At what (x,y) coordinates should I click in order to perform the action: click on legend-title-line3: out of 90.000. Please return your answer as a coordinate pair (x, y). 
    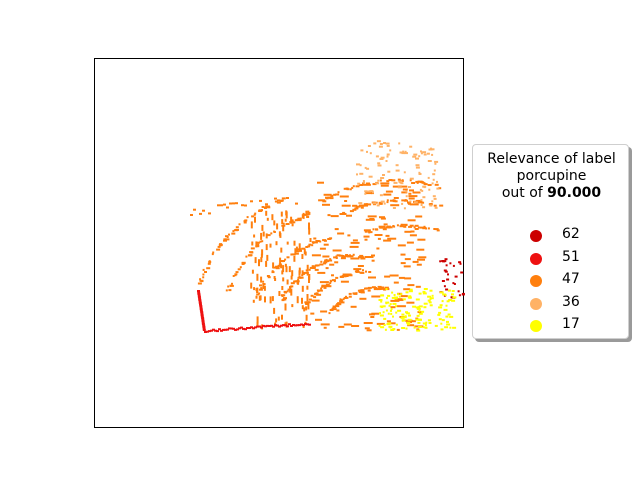
    Looking at the image, I should click on (551, 193).